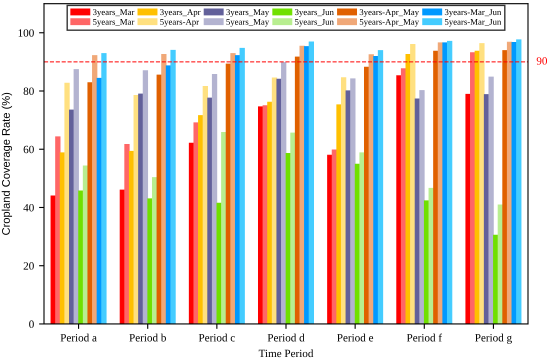 The image size is (550, 364). Describe the element at coordinates (216, 338) in the screenshot. I see `x-tick-label: Period c` at that location.